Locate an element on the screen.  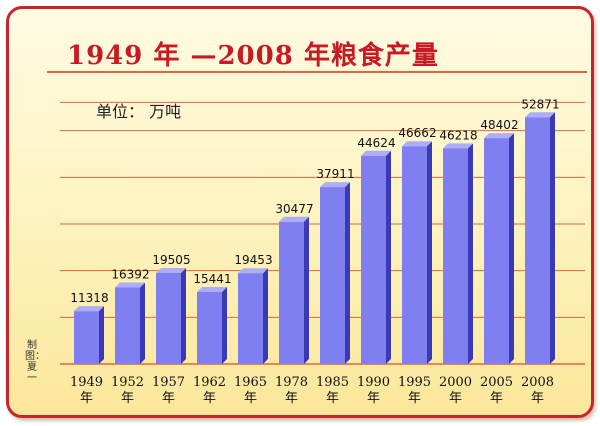
value-label: 46218 is located at coordinates (458, 135).